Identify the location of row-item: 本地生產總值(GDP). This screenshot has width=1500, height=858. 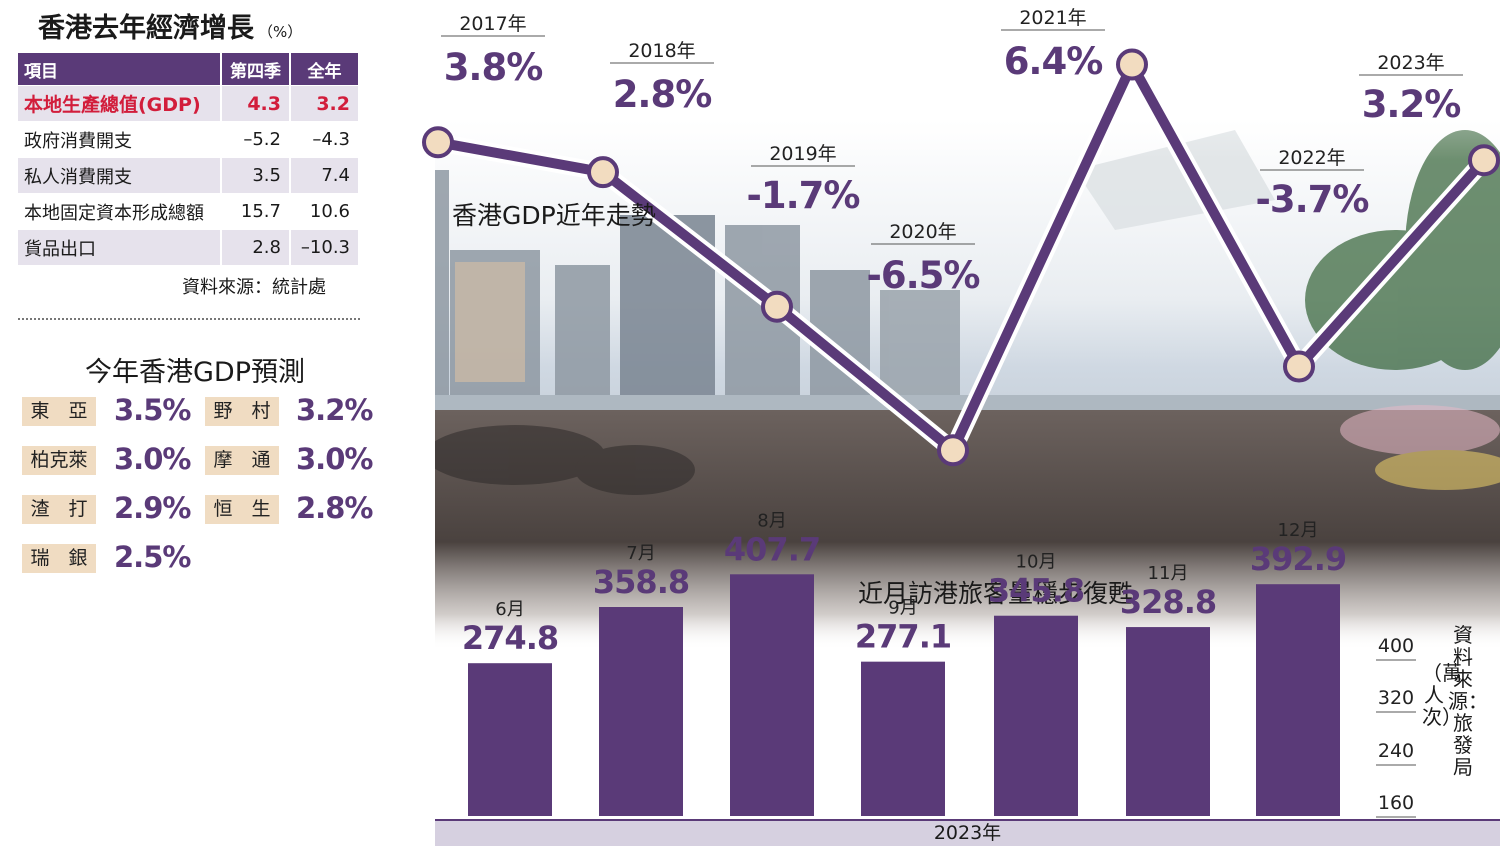
(119, 103).